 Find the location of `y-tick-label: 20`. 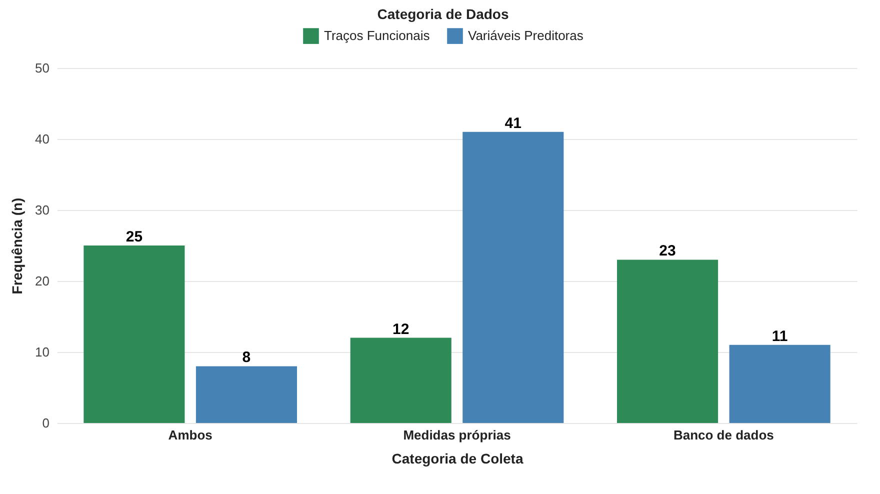

y-tick-label: 20 is located at coordinates (42, 281).